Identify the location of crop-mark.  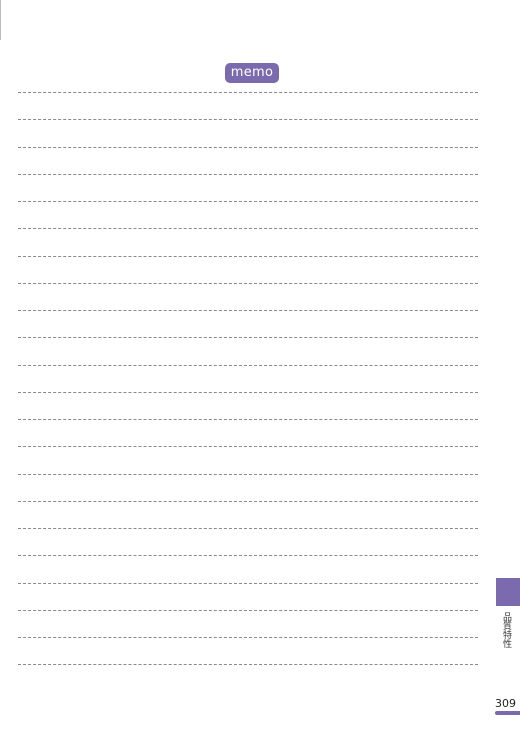
(0, 20).